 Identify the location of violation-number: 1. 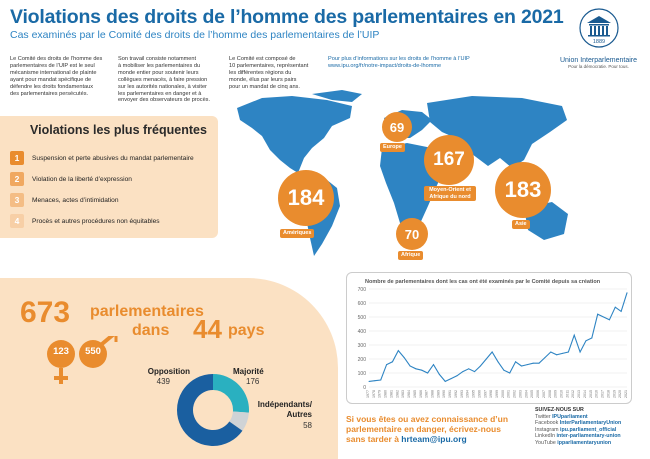
(17, 158).